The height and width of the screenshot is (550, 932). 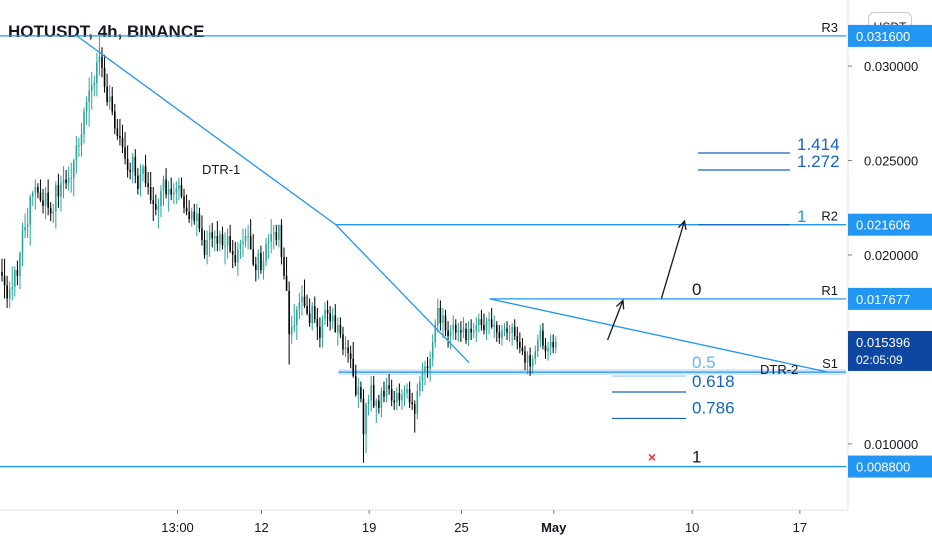 I want to click on y-tick-label: 0.020000, so click(x=891, y=255).